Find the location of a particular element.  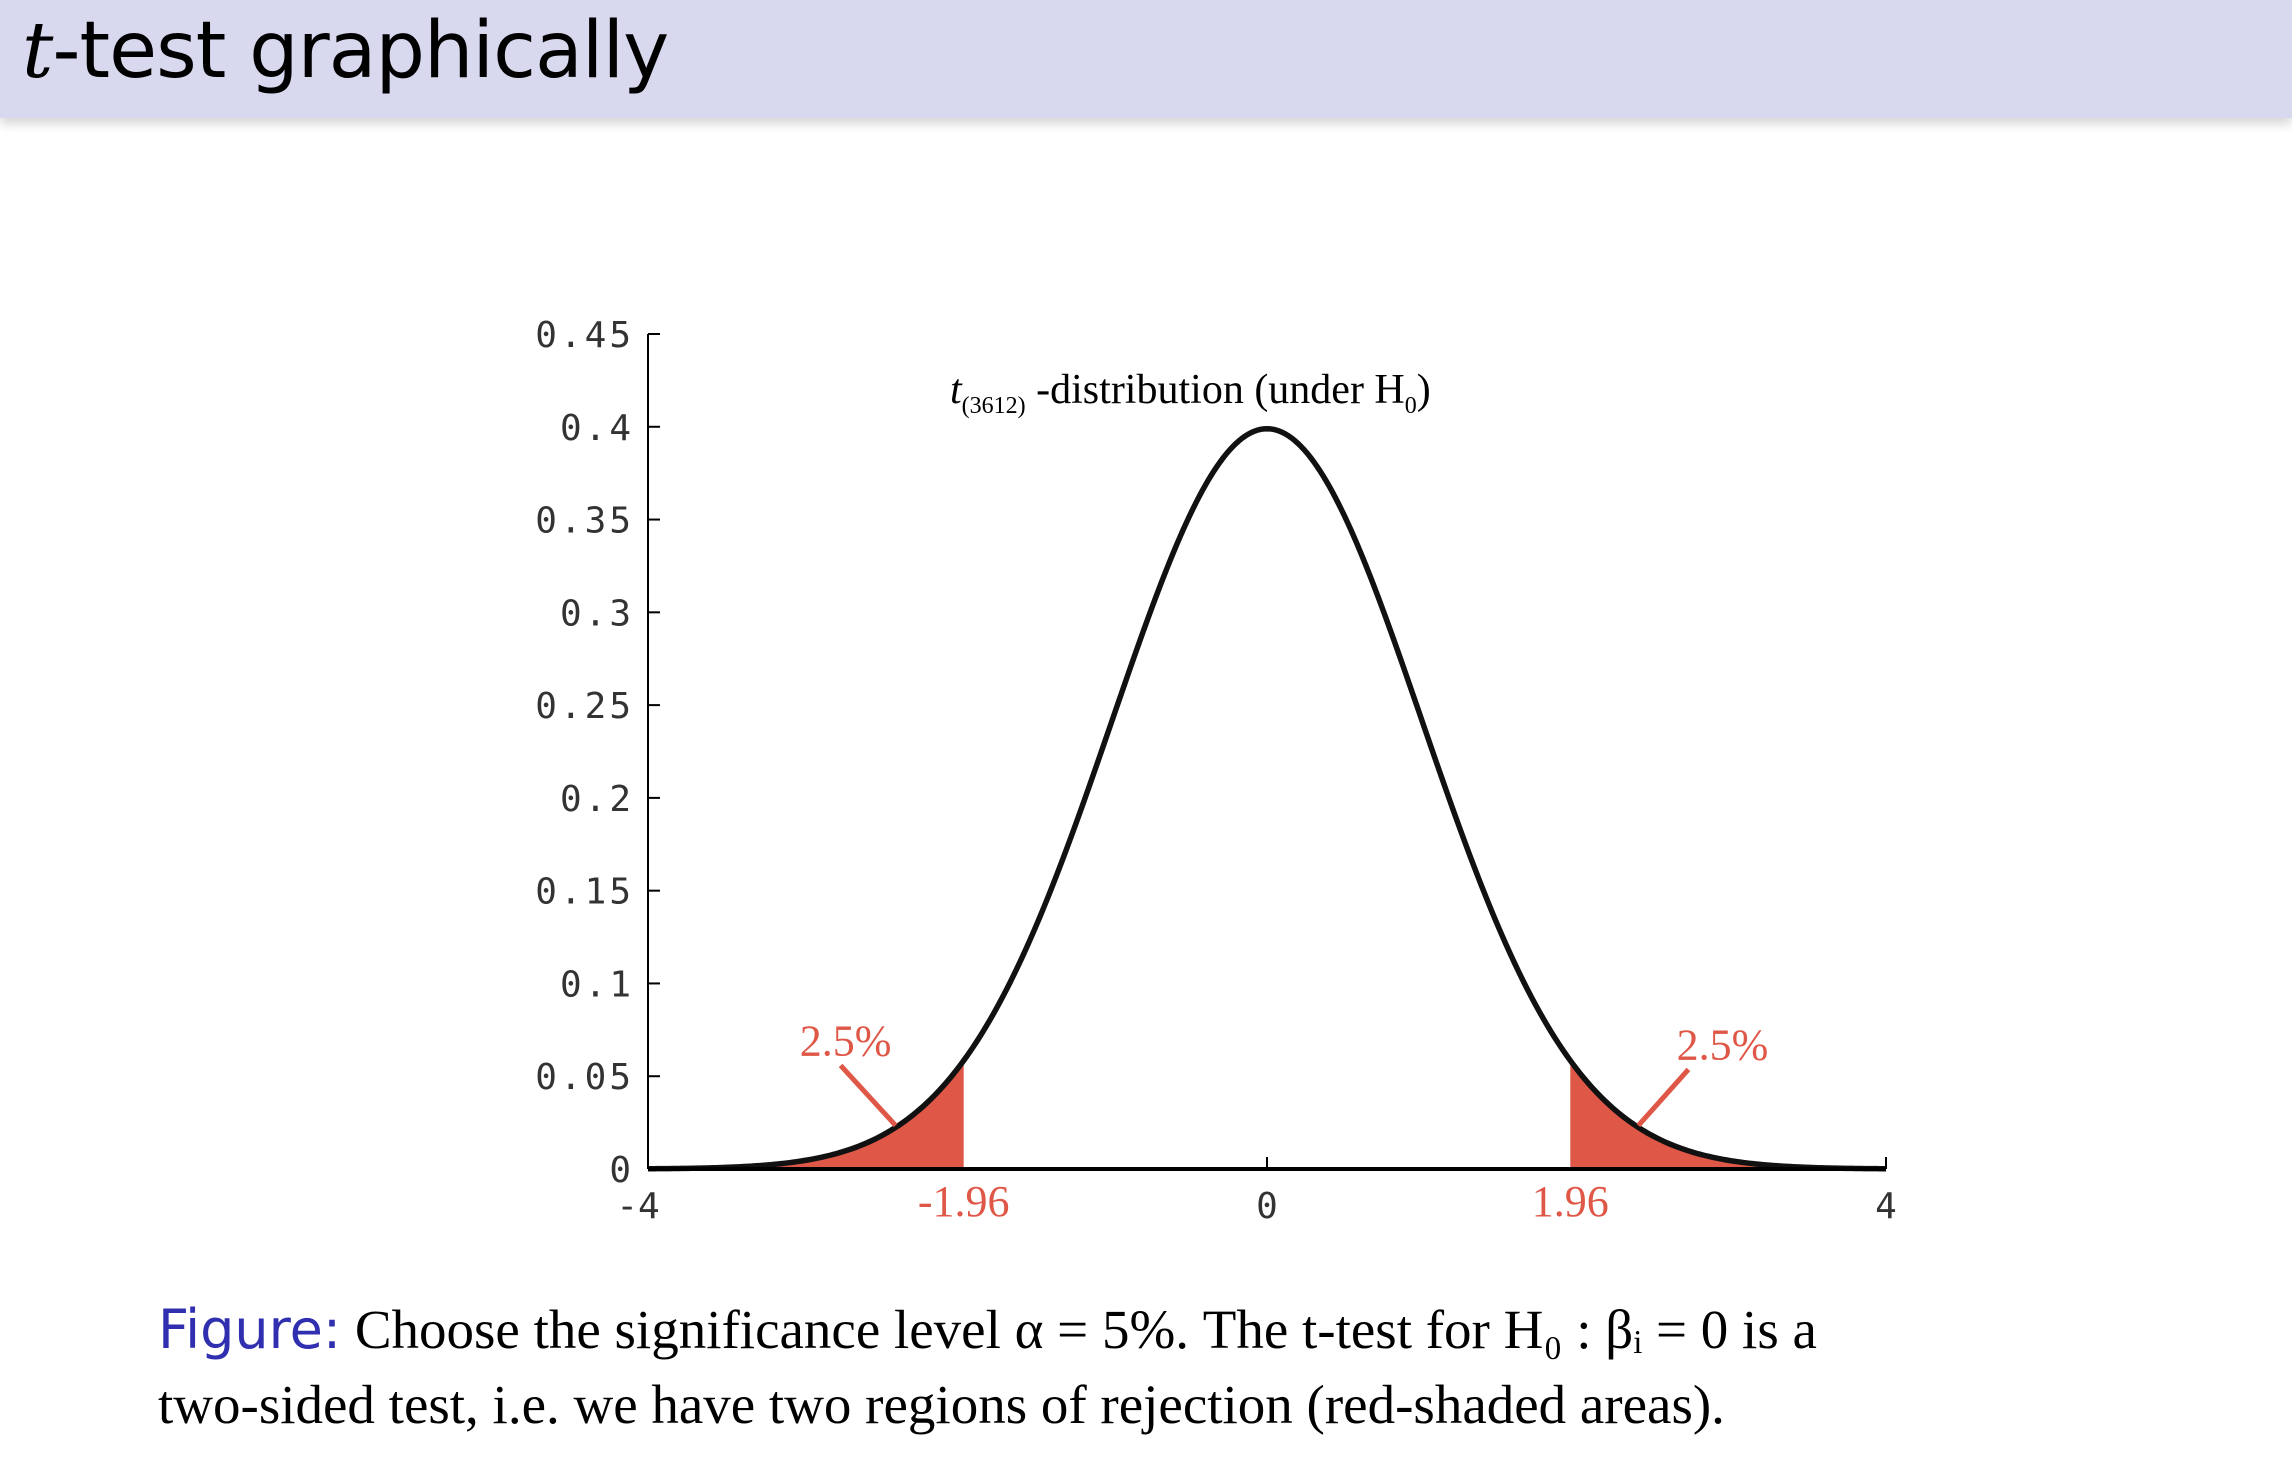

rejection-regions is located at coordinates (1267, 1114).